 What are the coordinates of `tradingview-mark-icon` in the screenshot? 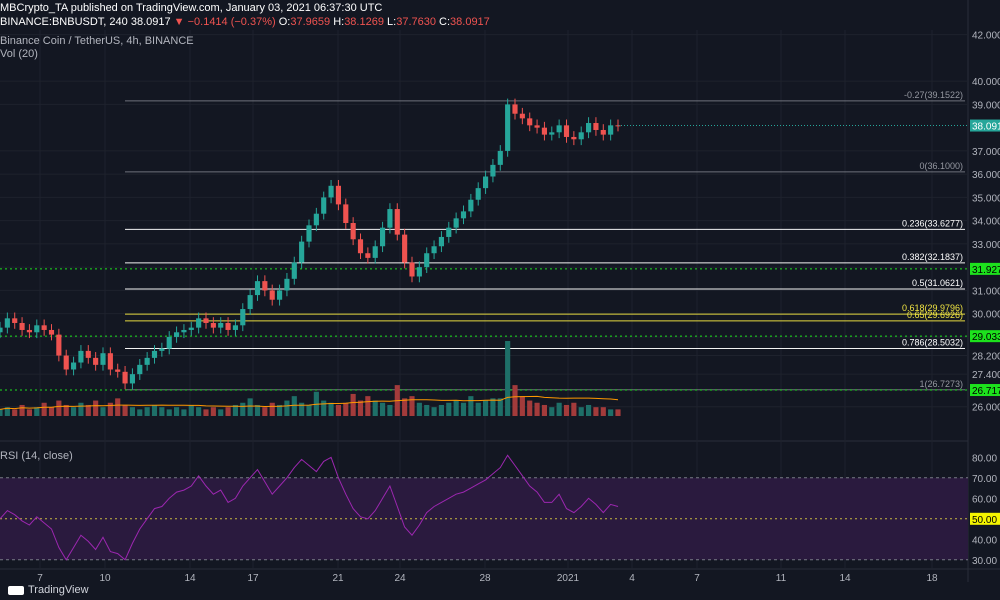 It's located at (16, 590).